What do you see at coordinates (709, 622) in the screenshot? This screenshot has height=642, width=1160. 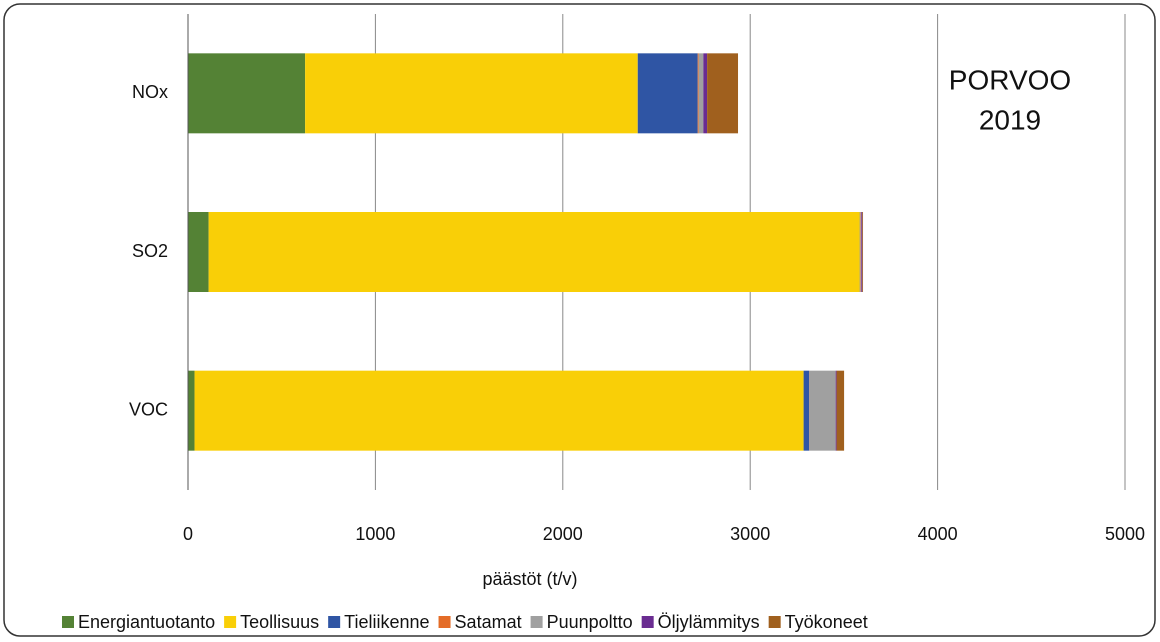 I see `legend-label: Öljylämmitys` at bounding box center [709, 622].